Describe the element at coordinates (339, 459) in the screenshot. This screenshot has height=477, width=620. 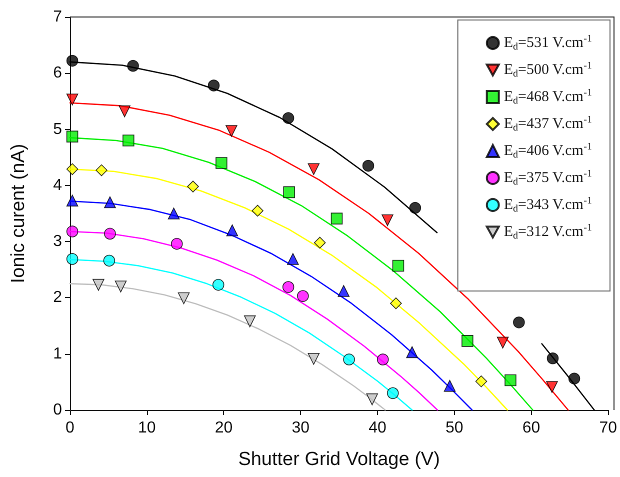
I see `x-axis-title: Shutter Grid Voltage (V)` at that location.